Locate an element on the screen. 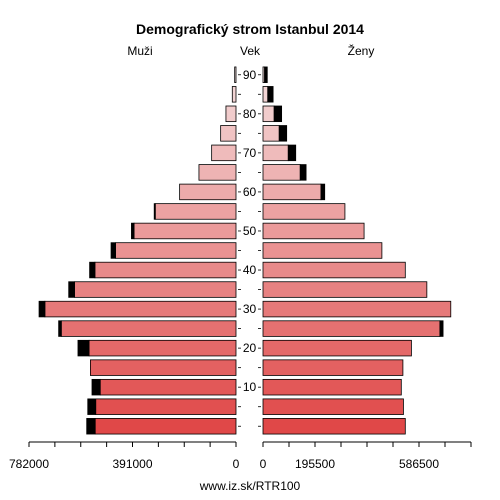 The height and width of the screenshot is (500, 500). age-tick-label: 20 is located at coordinates (250, 348).